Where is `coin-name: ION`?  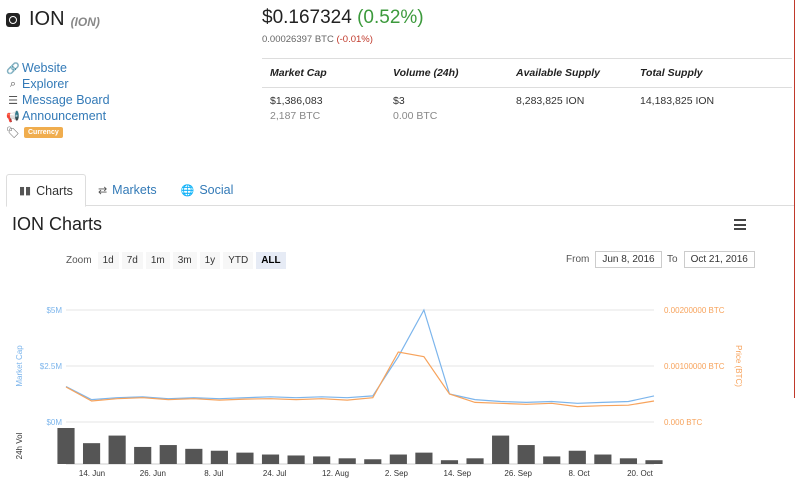 coin-name: ION is located at coordinates (47, 19).